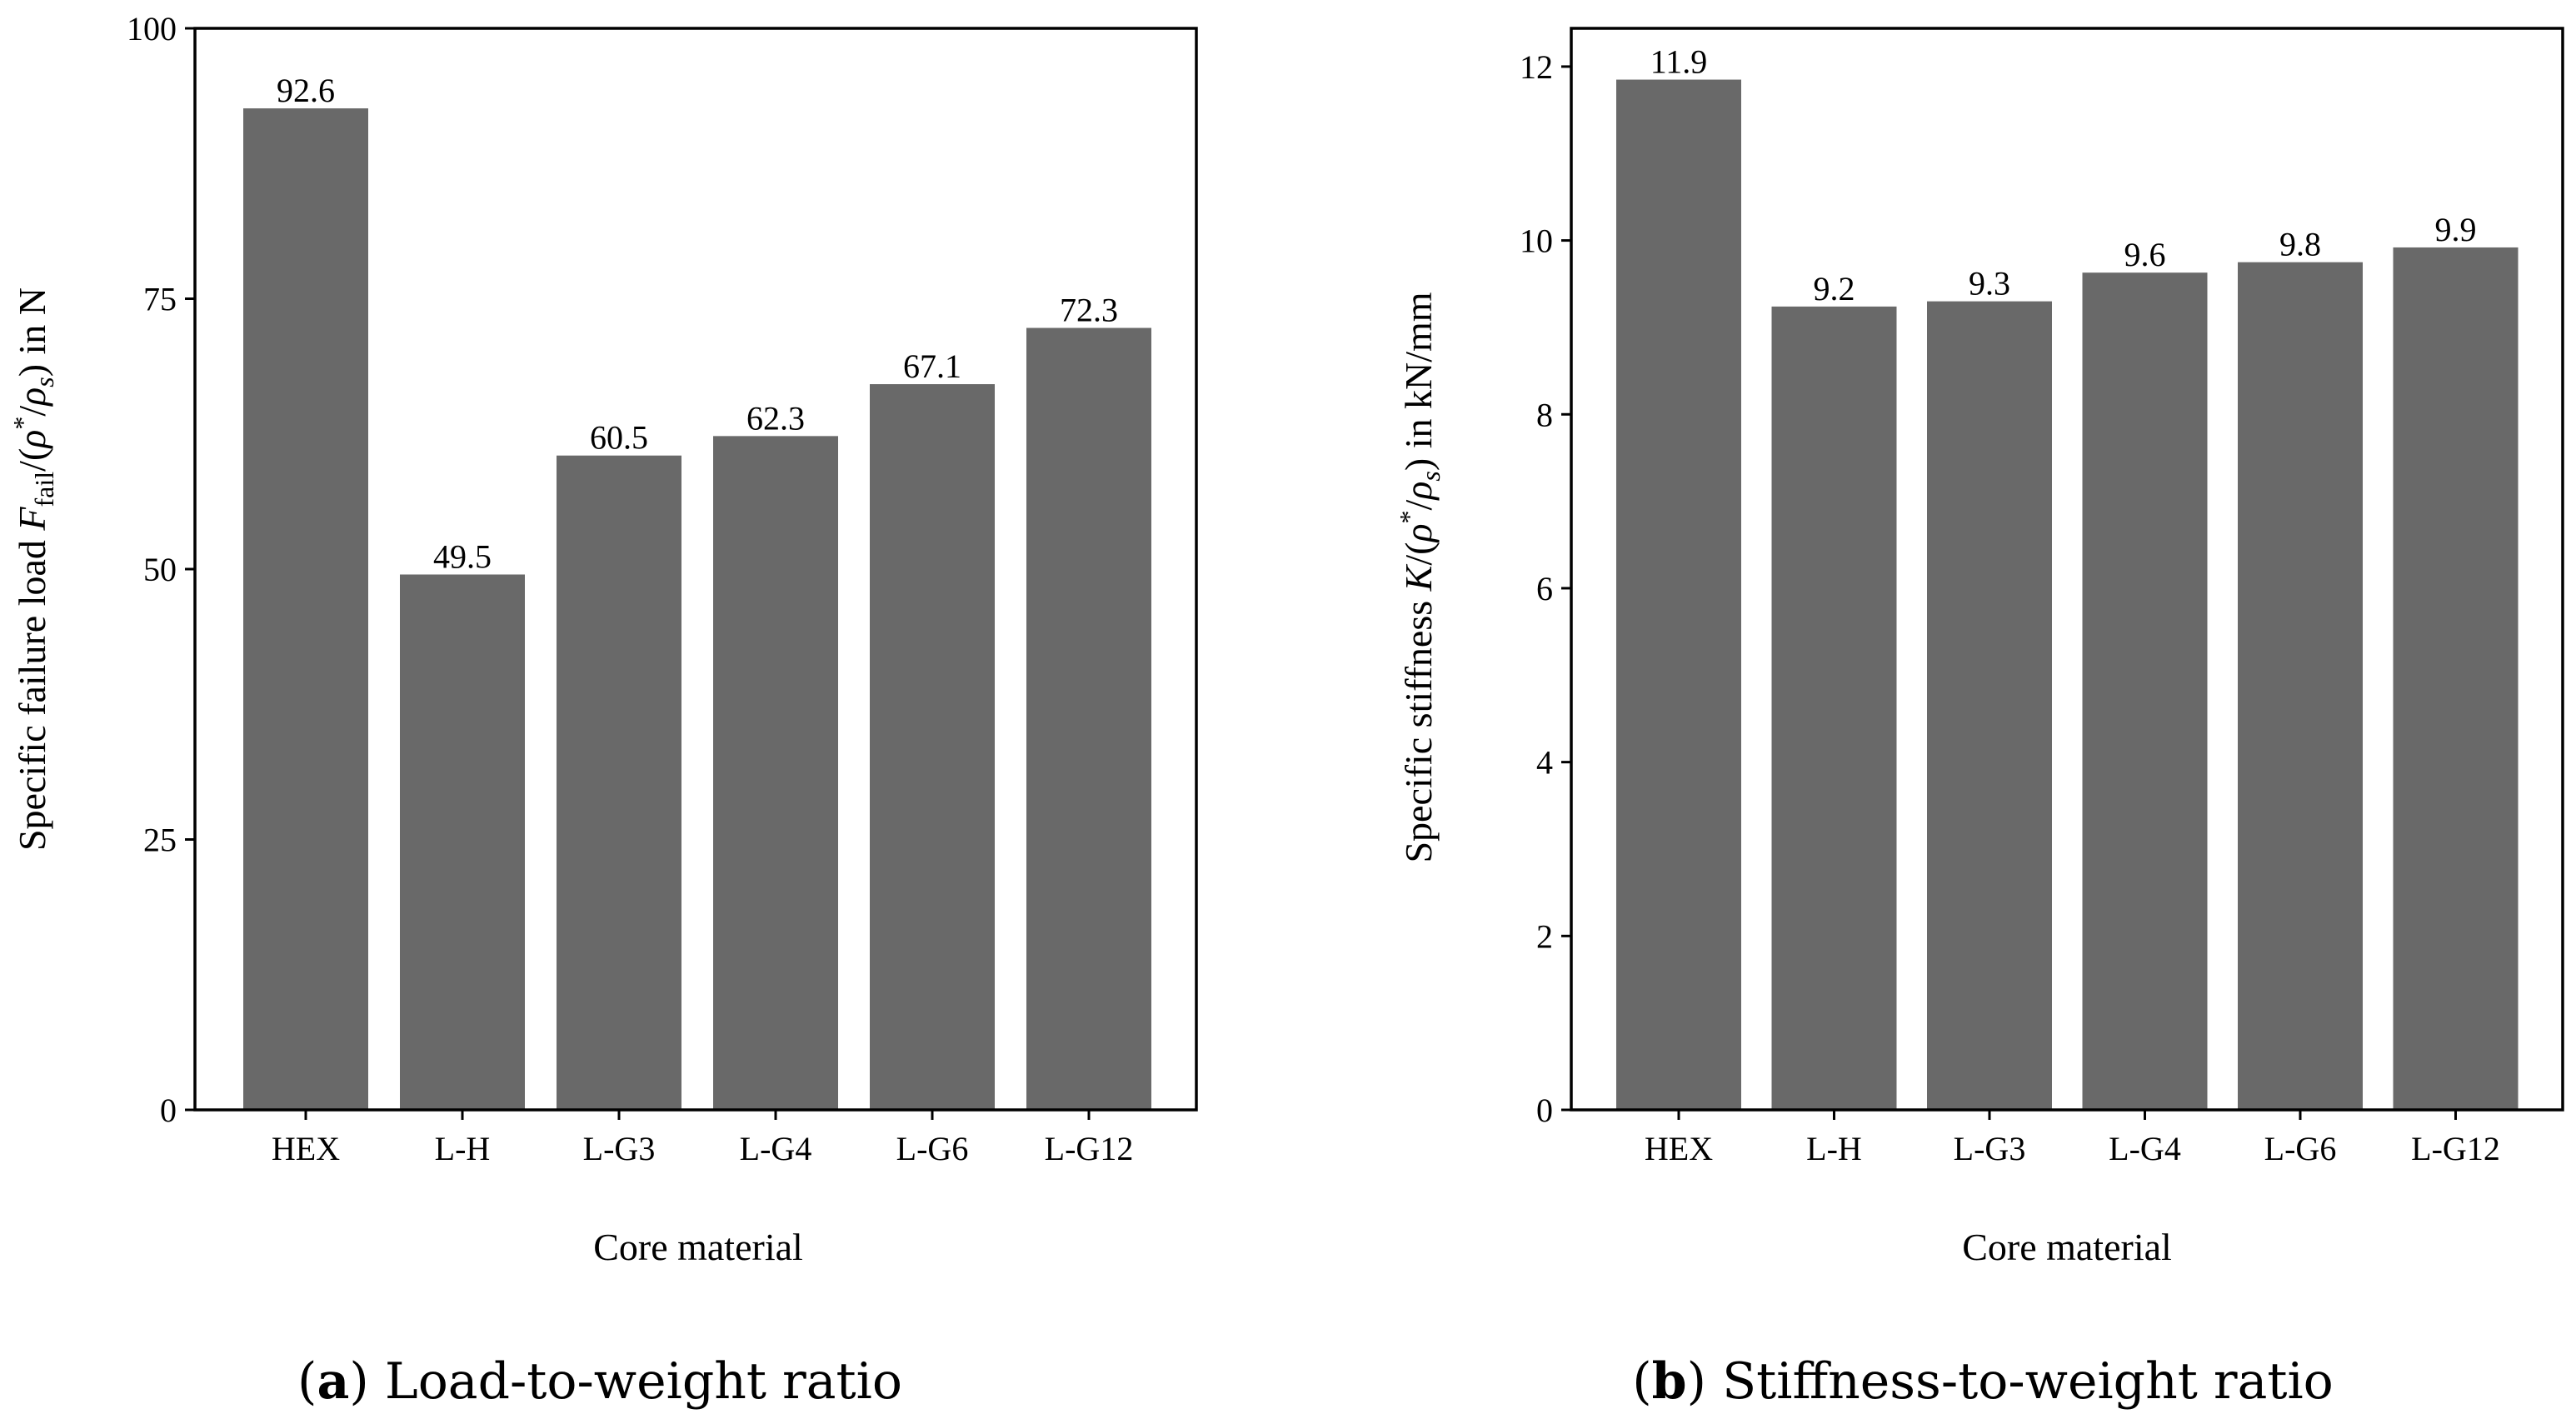 The image size is (2576, 1424). I want to click on panel-b-xtick-label: L-G4, so click(2145, 1148).